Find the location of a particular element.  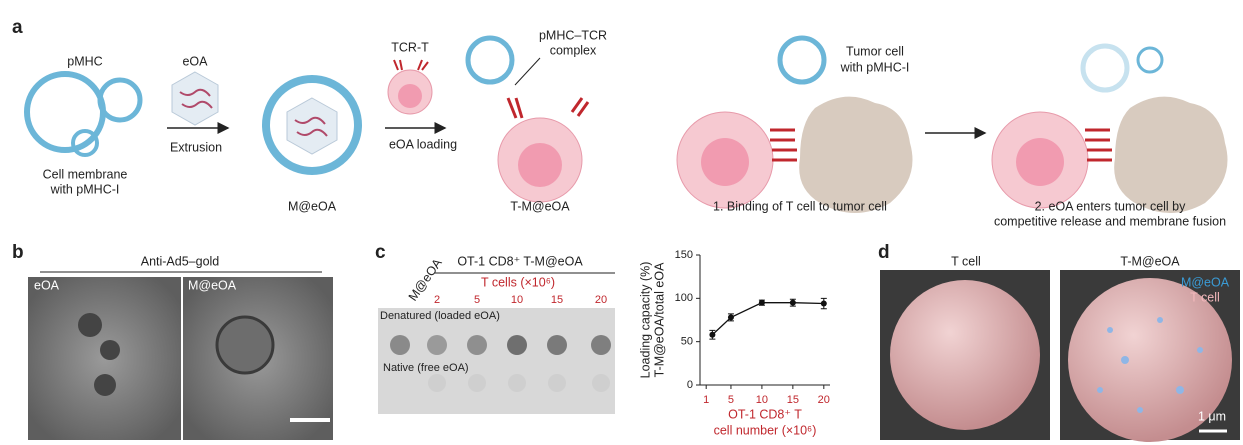

label: T cell is located at coordinates (966, 261).